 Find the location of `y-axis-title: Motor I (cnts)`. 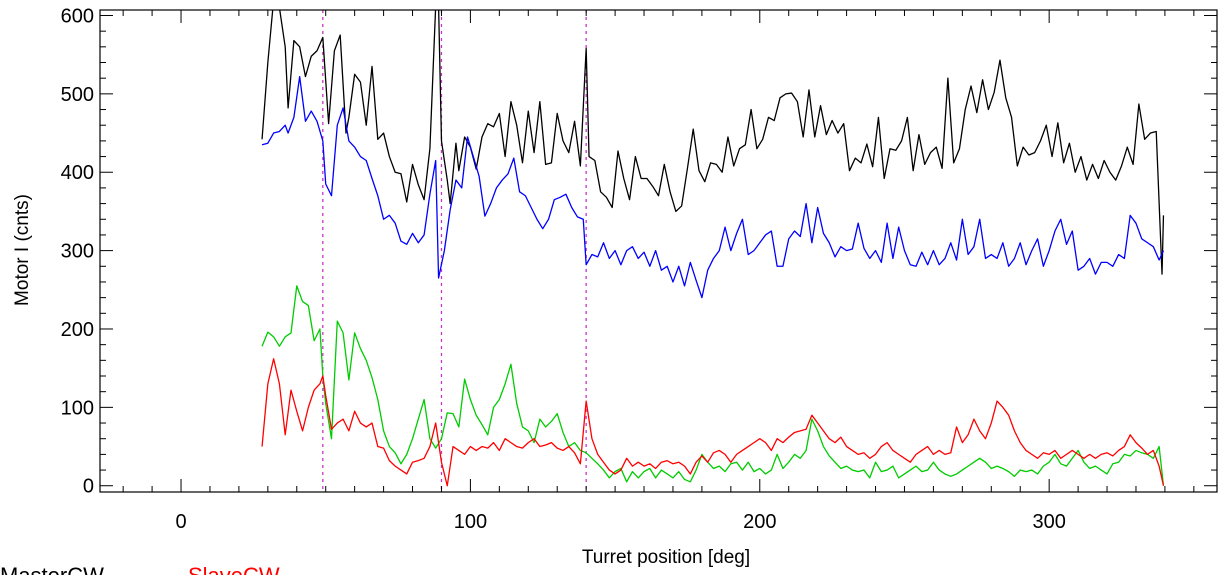

y-axis-title: Motor I (cnts) is located at coordinates (22, 250).